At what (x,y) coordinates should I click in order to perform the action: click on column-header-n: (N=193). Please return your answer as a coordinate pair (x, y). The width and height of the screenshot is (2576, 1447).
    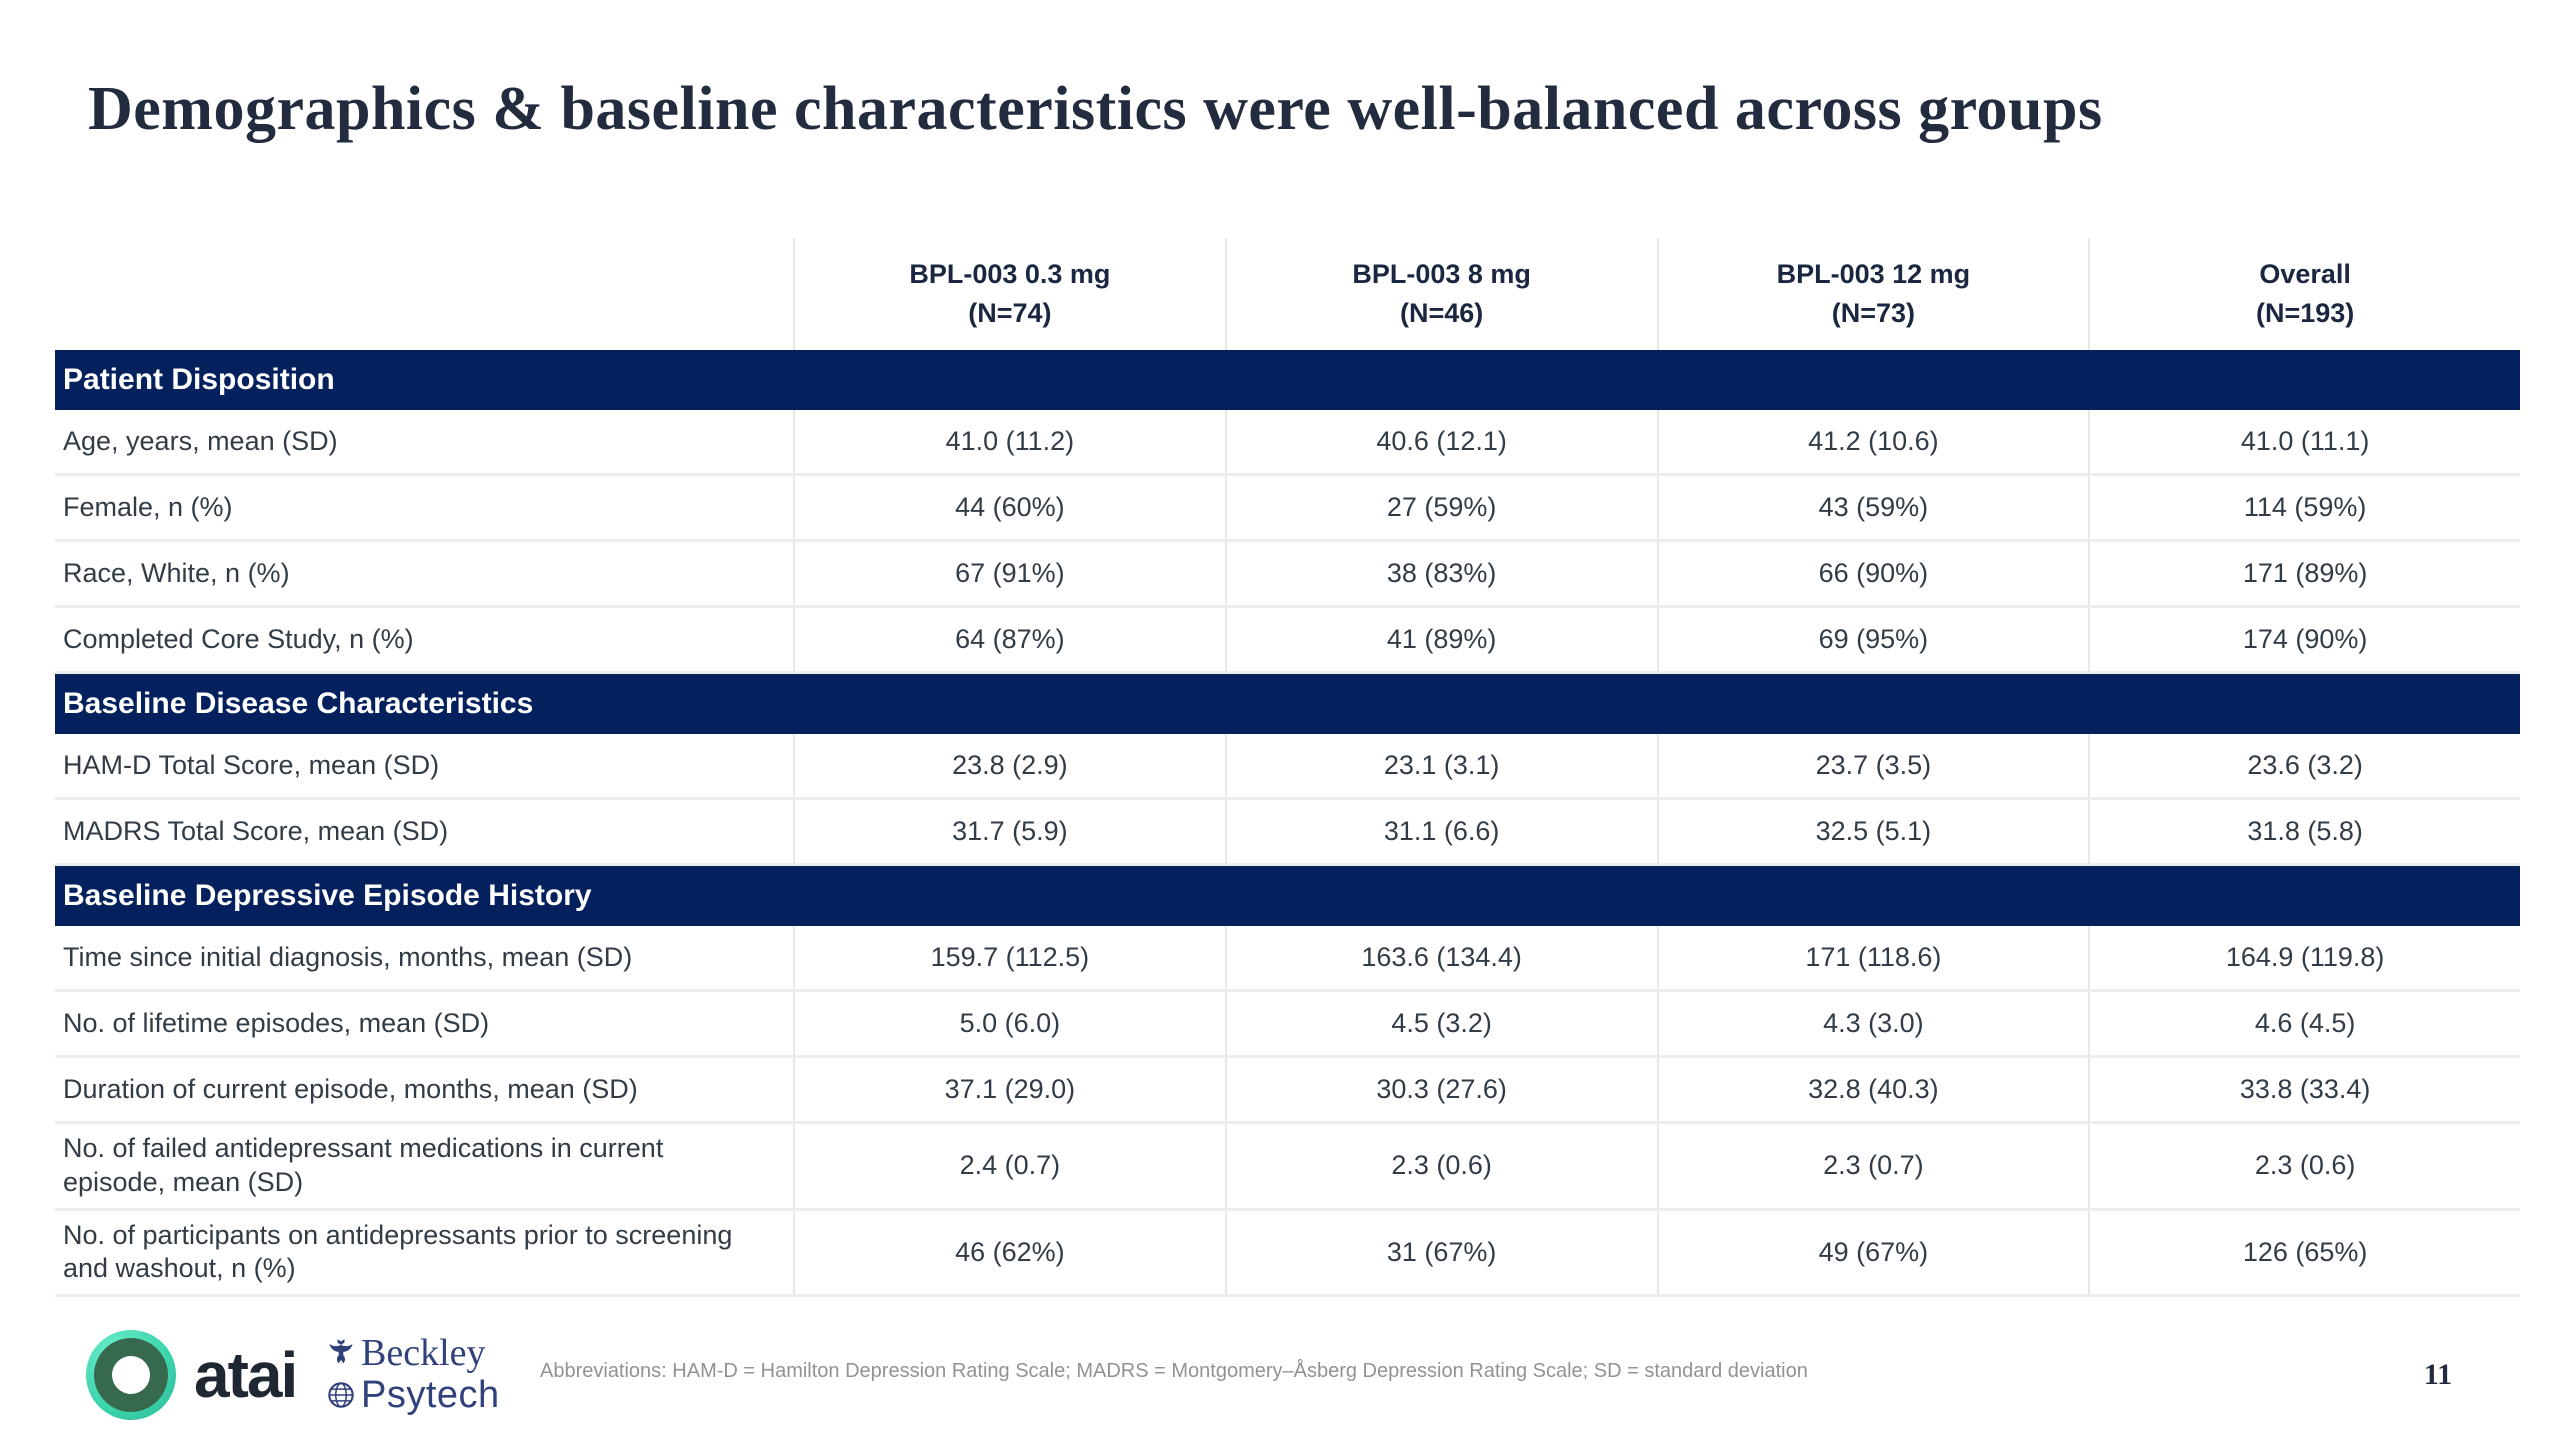
    Looking at the image, I should click on (2305, 313).